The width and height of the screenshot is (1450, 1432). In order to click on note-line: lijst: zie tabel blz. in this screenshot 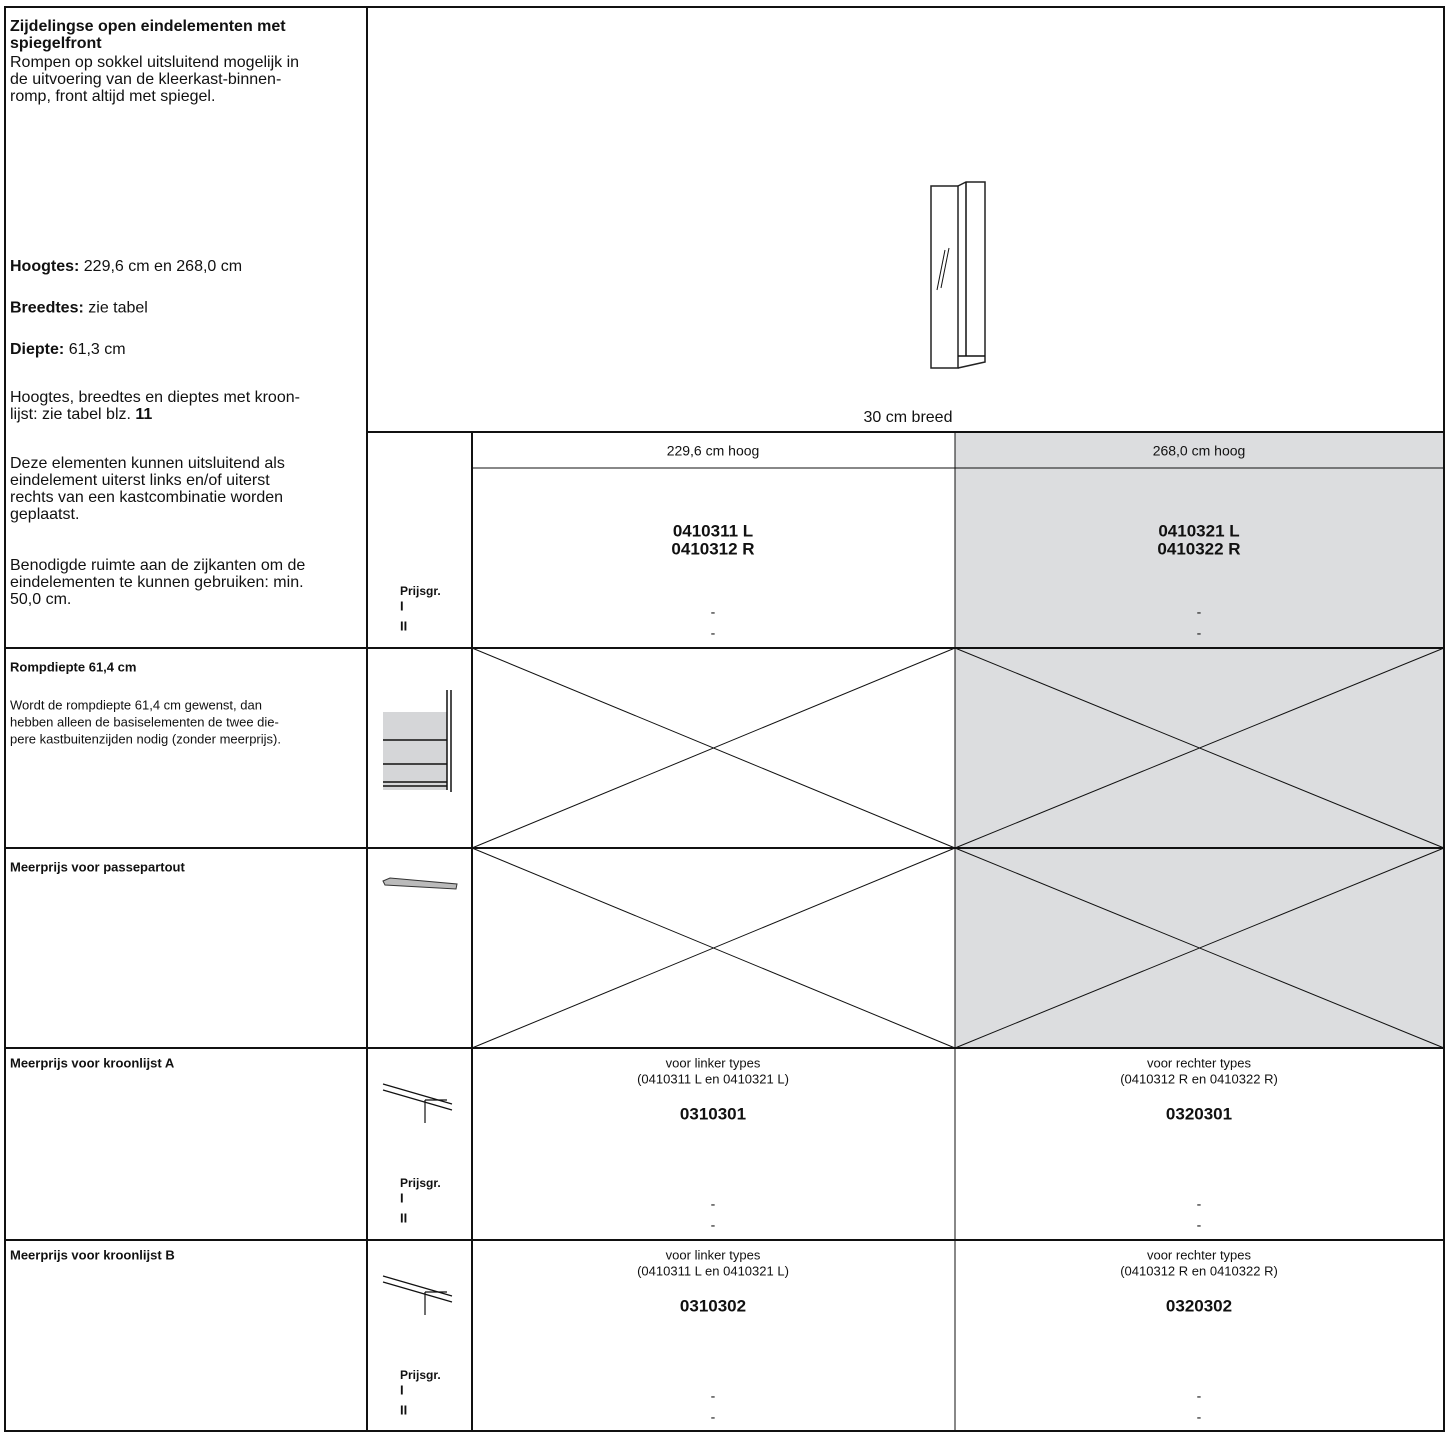, I will do `click(70, 414)`.